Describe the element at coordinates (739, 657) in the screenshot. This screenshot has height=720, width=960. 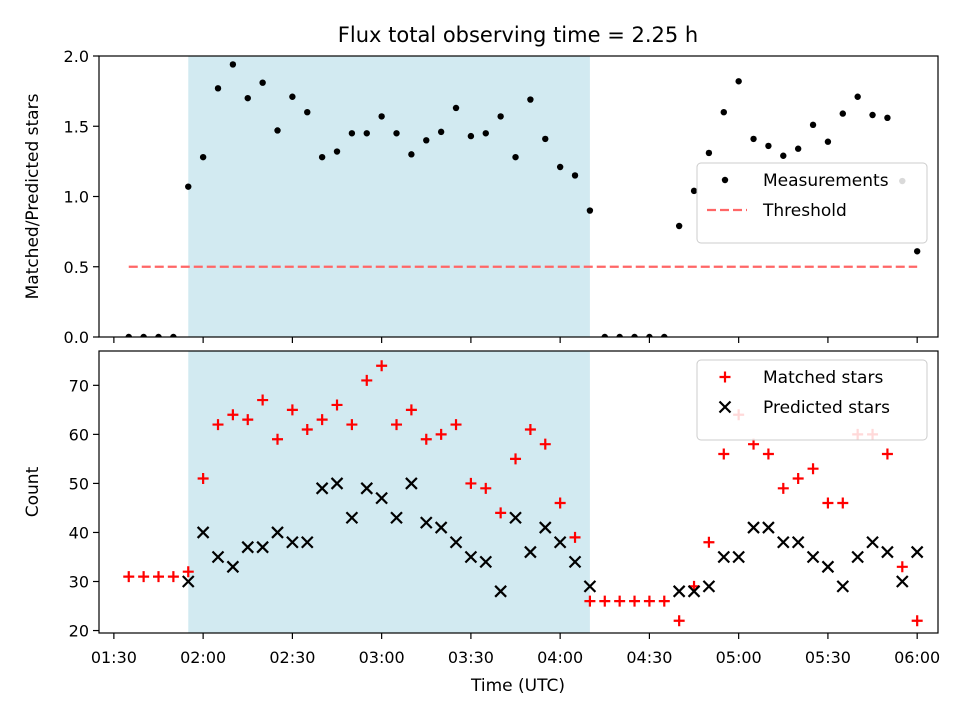
I see `x-tick-label: 05:00` at that location.